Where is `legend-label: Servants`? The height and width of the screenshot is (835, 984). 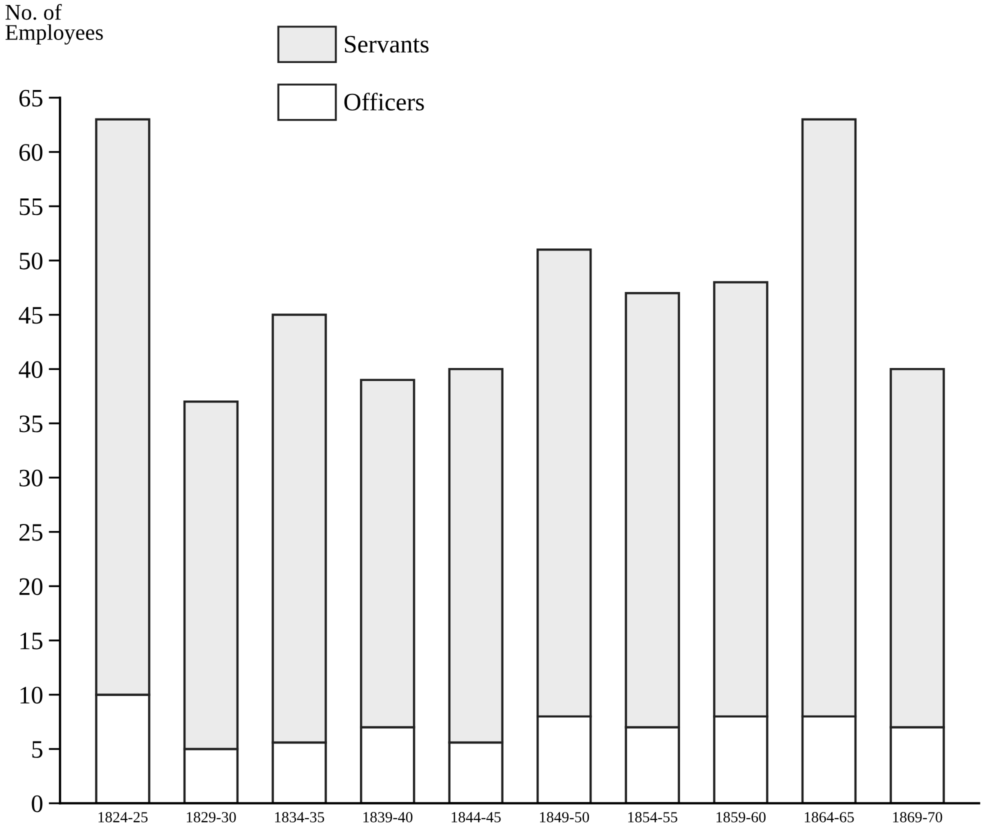
legend-label: Servants is located at coordinates (387, 44).